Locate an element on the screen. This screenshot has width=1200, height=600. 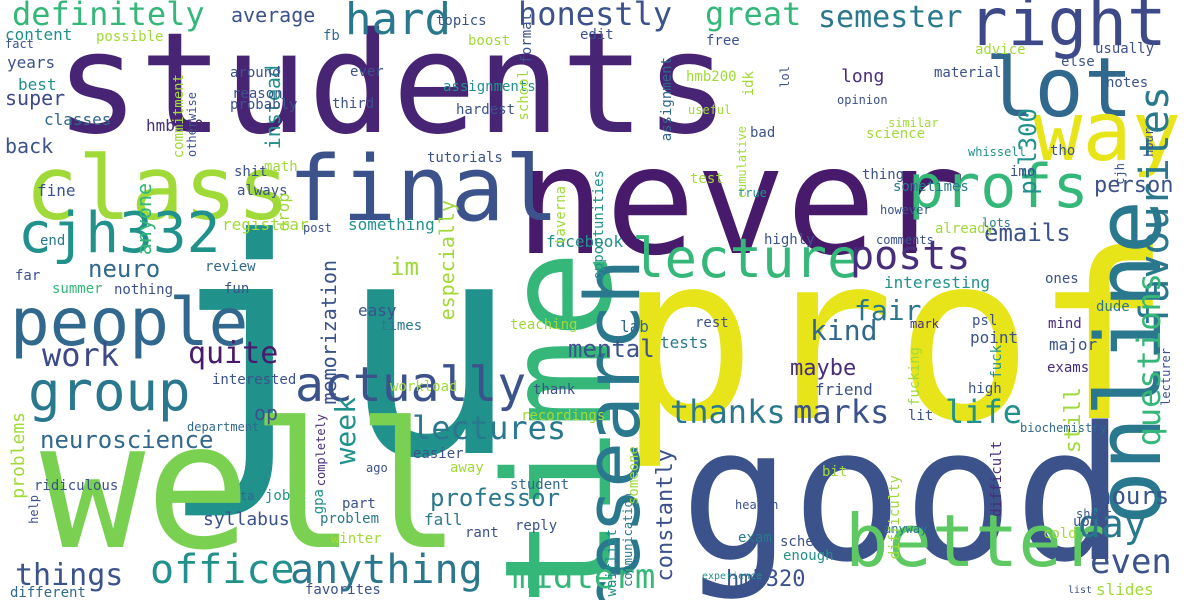
word-end: end is located at coordinates (53, 241).